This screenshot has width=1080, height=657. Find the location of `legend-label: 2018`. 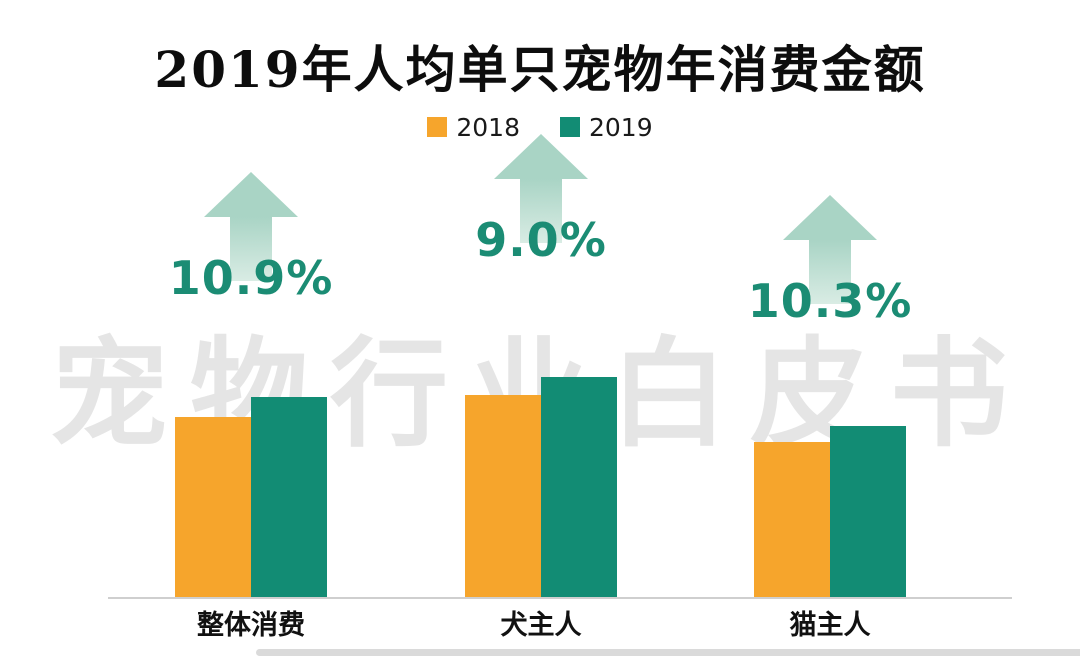

legend-label: 2018 is located at coordinates (488, 127).